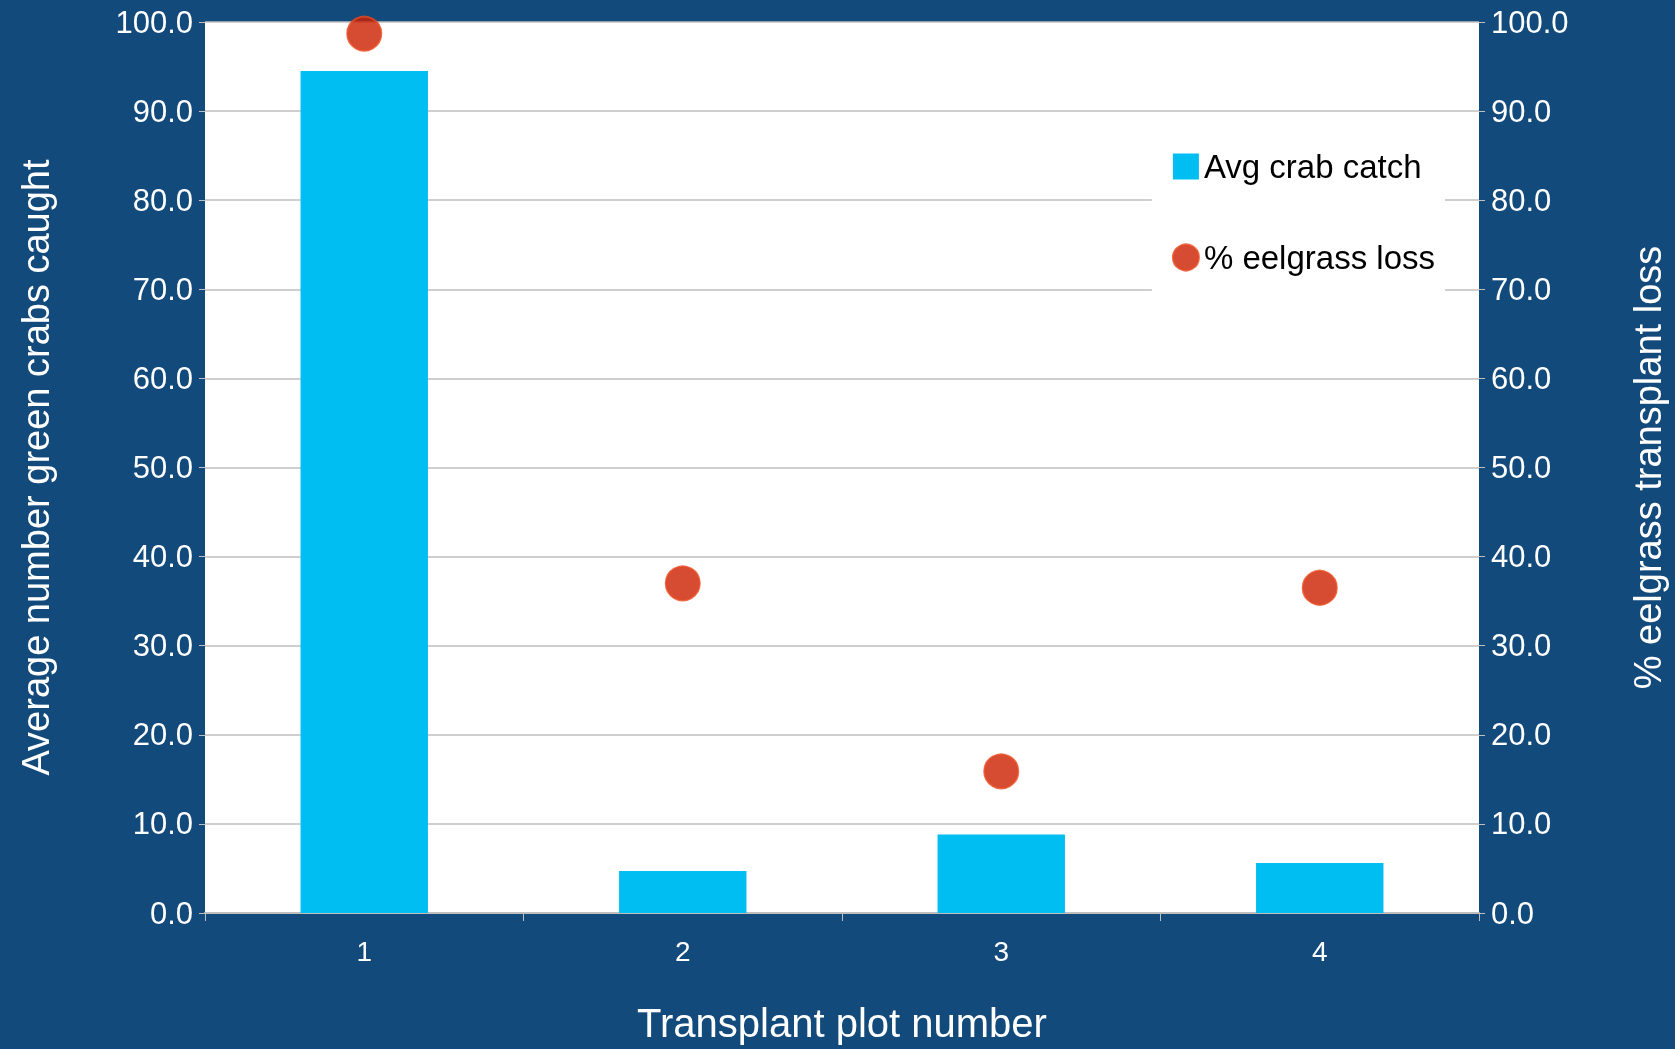 The image size is (1675, 1049). Describe the element at coordinates (154, 22) in the screenshot. I see `y-tick-label: 100.0` at that location.